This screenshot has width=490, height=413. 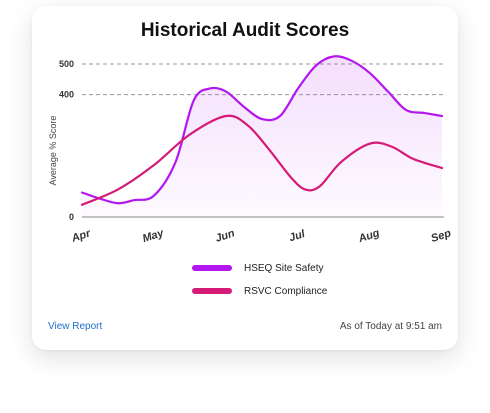 I want to click on y-axis-label: Average % Score, so click(x=53, y=151).